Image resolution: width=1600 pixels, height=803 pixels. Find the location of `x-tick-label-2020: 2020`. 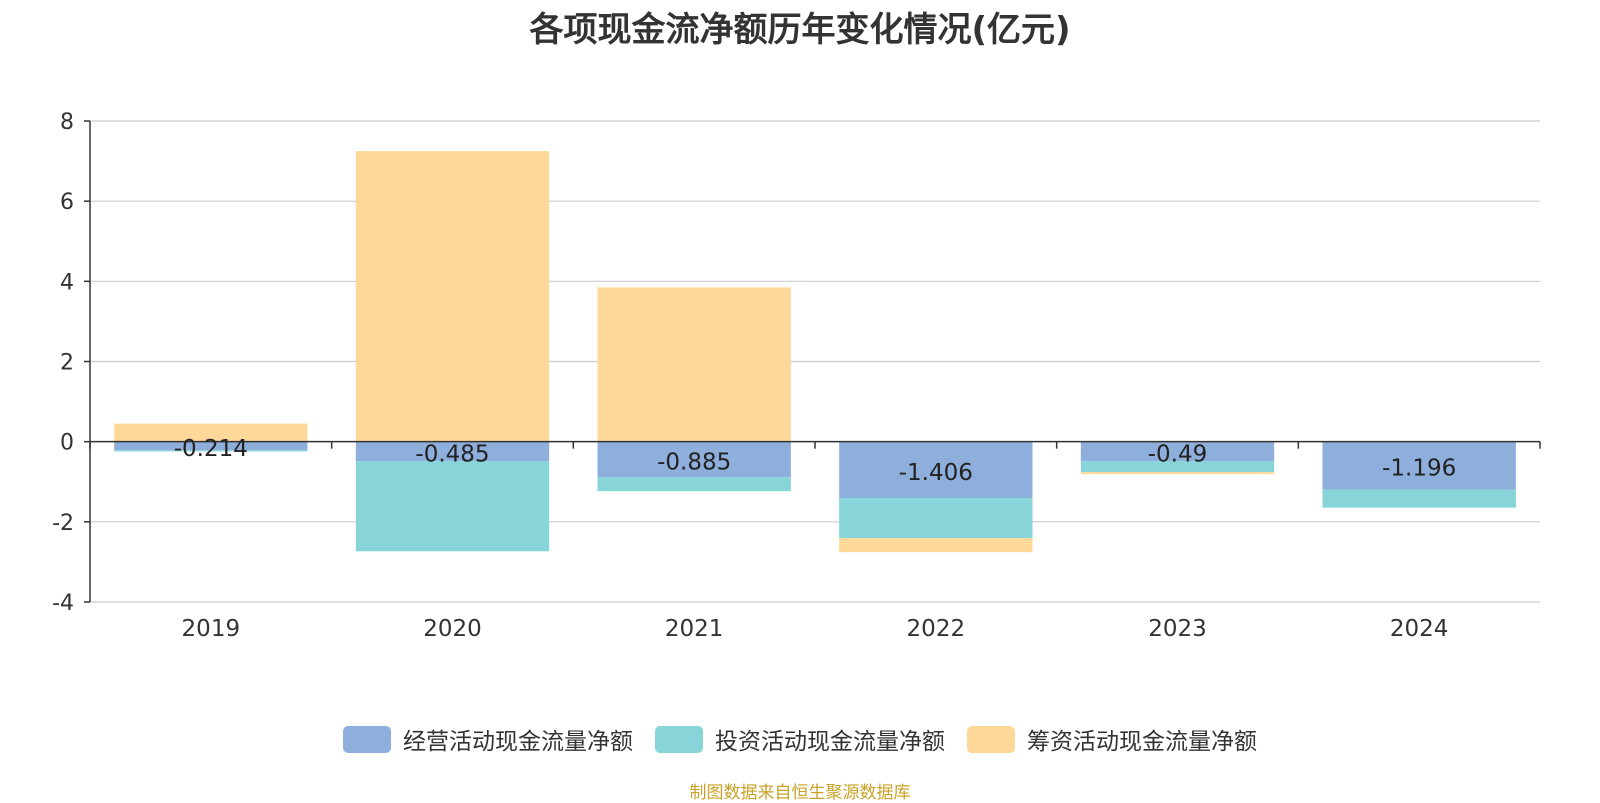

x-tick-label-2020: 2020 is located at coordinates (452, 629).